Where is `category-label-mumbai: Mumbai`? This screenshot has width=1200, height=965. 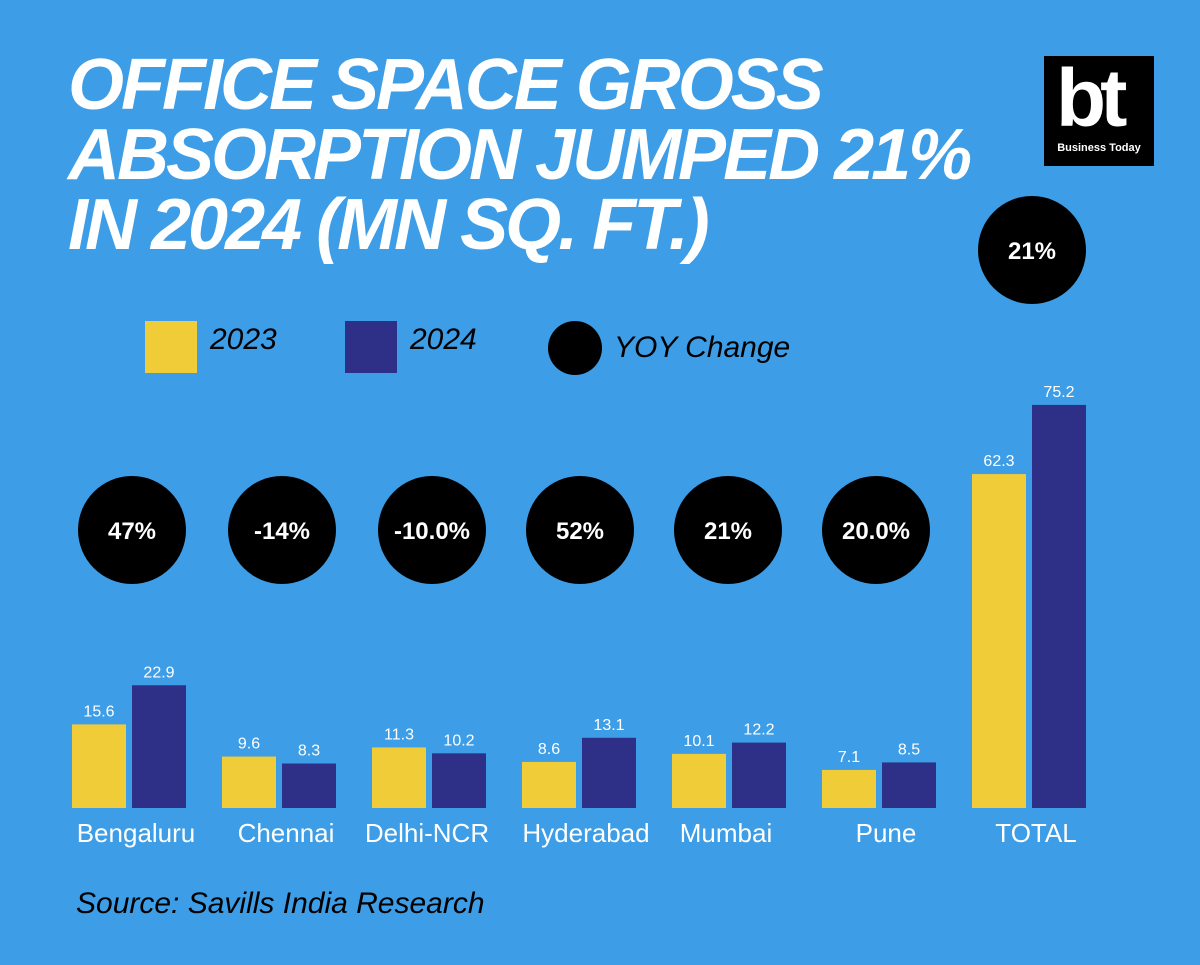 category-label-mumbai: Mumbai is located at coordinates (726, 833).